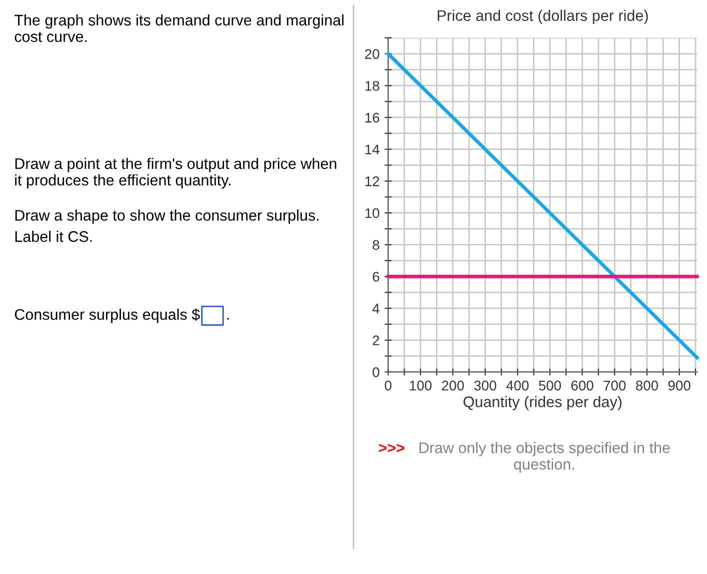 Image resolution: width=707 pixels, height=574 pixels. I want to click on y-tick-label: 2, so click(376, 340).